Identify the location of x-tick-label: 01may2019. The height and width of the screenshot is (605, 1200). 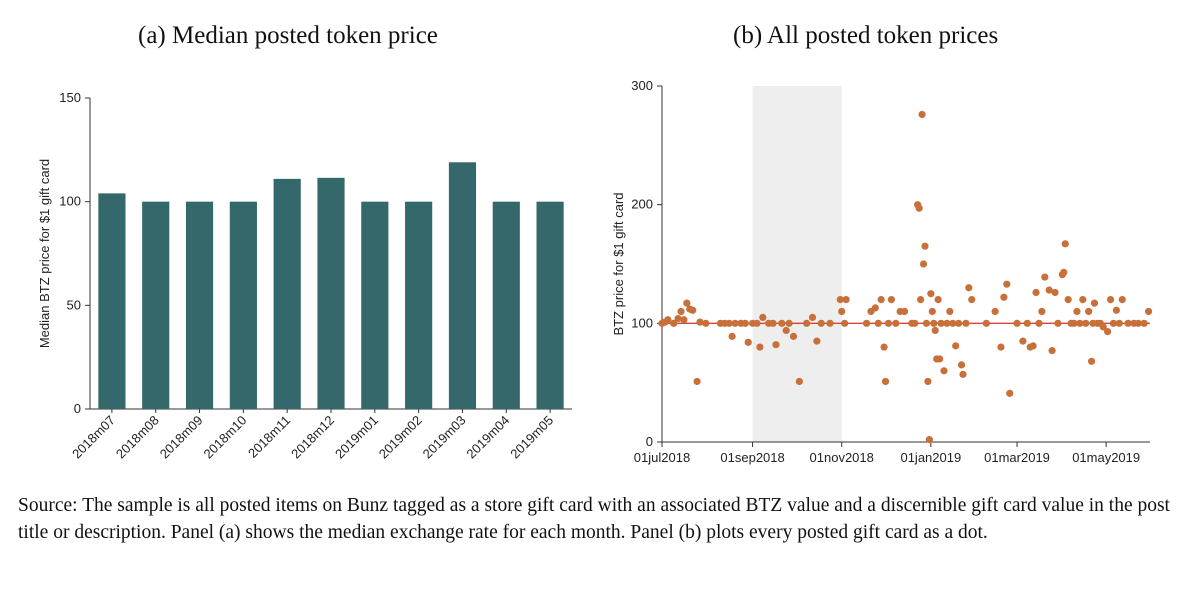
(1106, 457).